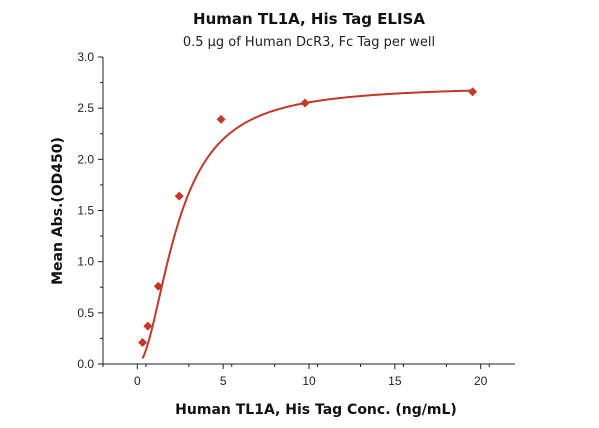 The height and width of the screenshot is (428, 599). Describe the element at coordinates (309, 381) in the screenshot. I see `x-tick-label: 10` at that location.